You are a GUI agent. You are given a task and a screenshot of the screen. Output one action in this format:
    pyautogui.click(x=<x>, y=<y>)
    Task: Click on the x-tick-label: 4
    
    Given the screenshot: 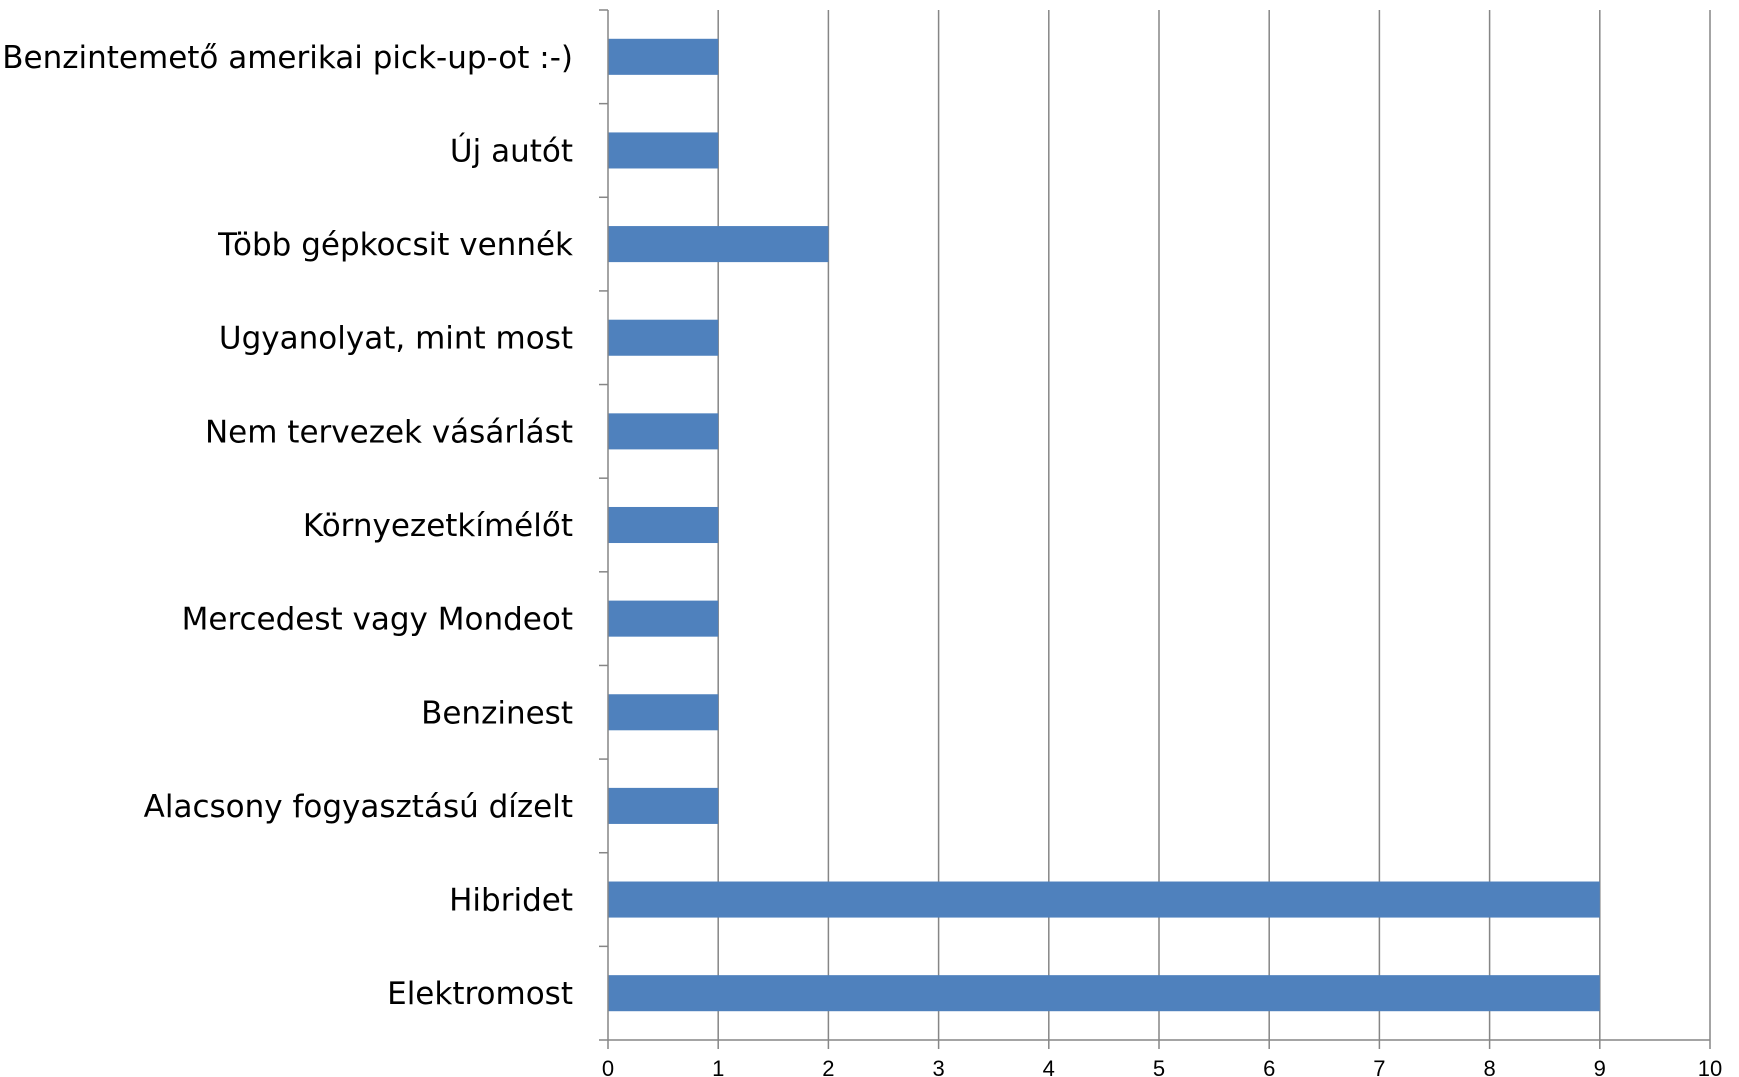 What is the action you would take?
    pyautogui.click(x=1049, y=1066)
    